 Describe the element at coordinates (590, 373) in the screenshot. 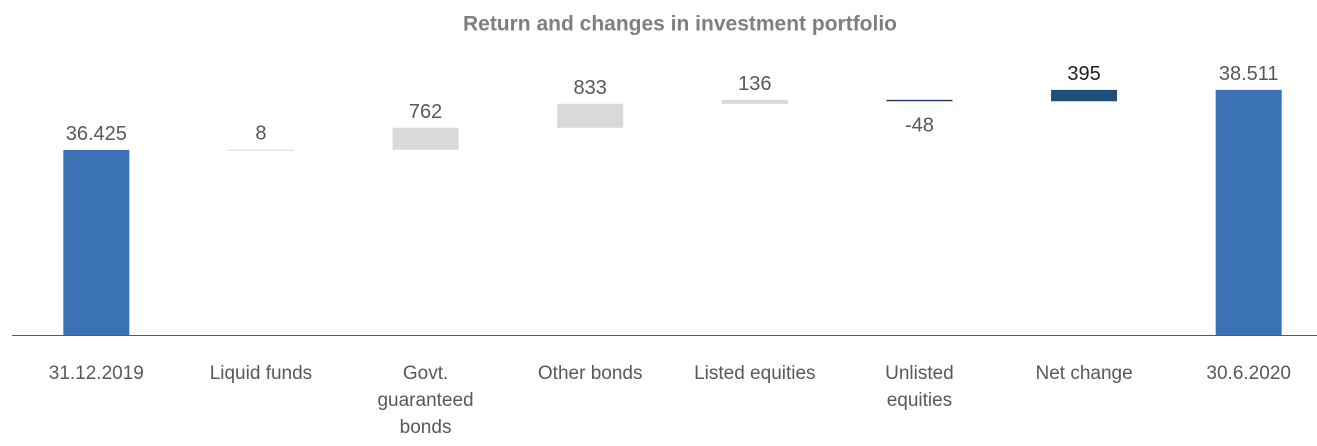

I see `x-tick-label: Other bonds` at that location.